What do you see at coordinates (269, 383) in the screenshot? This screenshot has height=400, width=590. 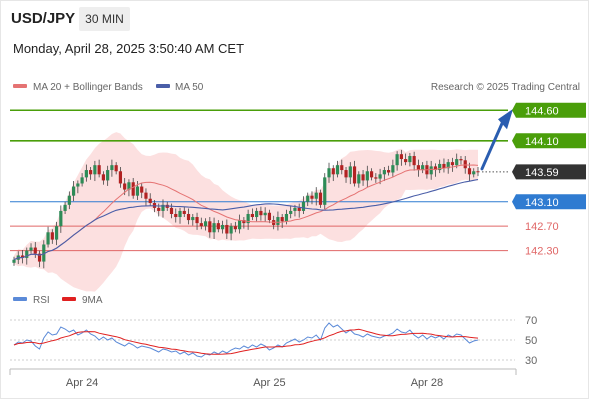 I see `x-tick-label: Apr 25` at bounding box center [269, 383].